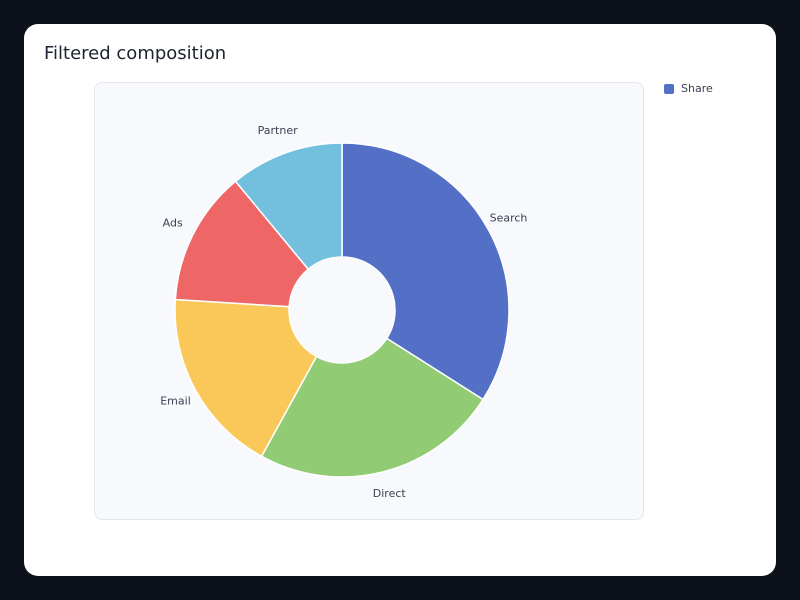 The width and height of the screenshot is (800, 600). I want to click on pie-label-search: Search, so click(509, 217).